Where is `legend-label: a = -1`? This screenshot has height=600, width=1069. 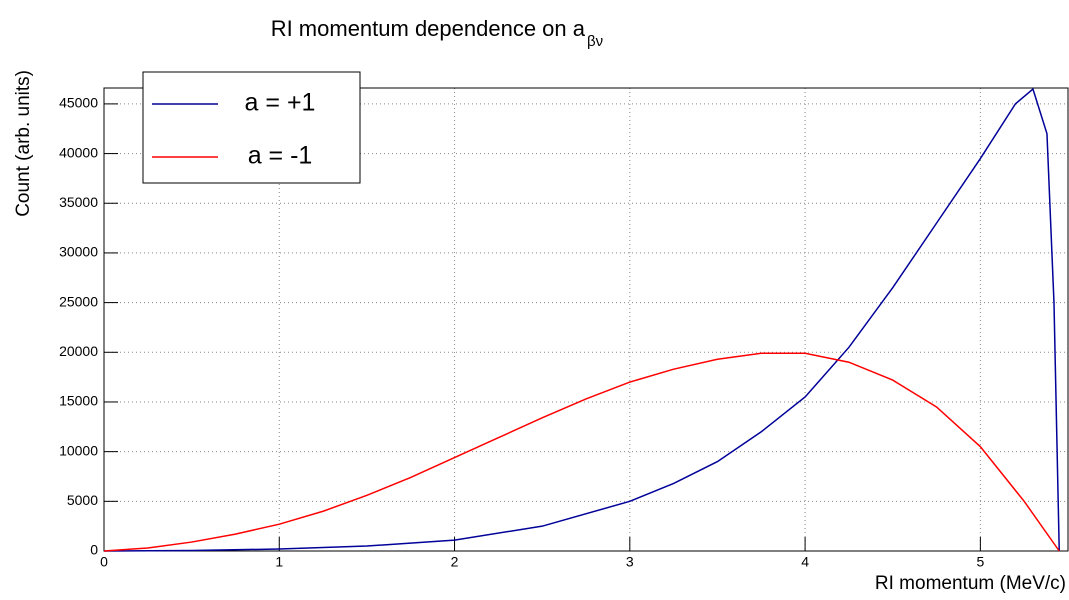 legend-label: a = -1 is located at coordinates (280, 156).